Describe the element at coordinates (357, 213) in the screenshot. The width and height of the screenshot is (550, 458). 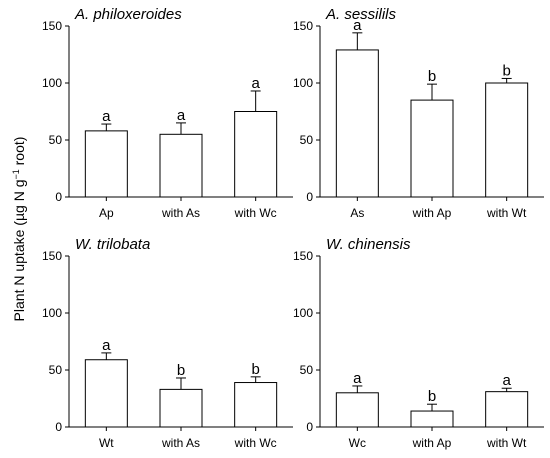
I see `x-tick-label: As` at that location.